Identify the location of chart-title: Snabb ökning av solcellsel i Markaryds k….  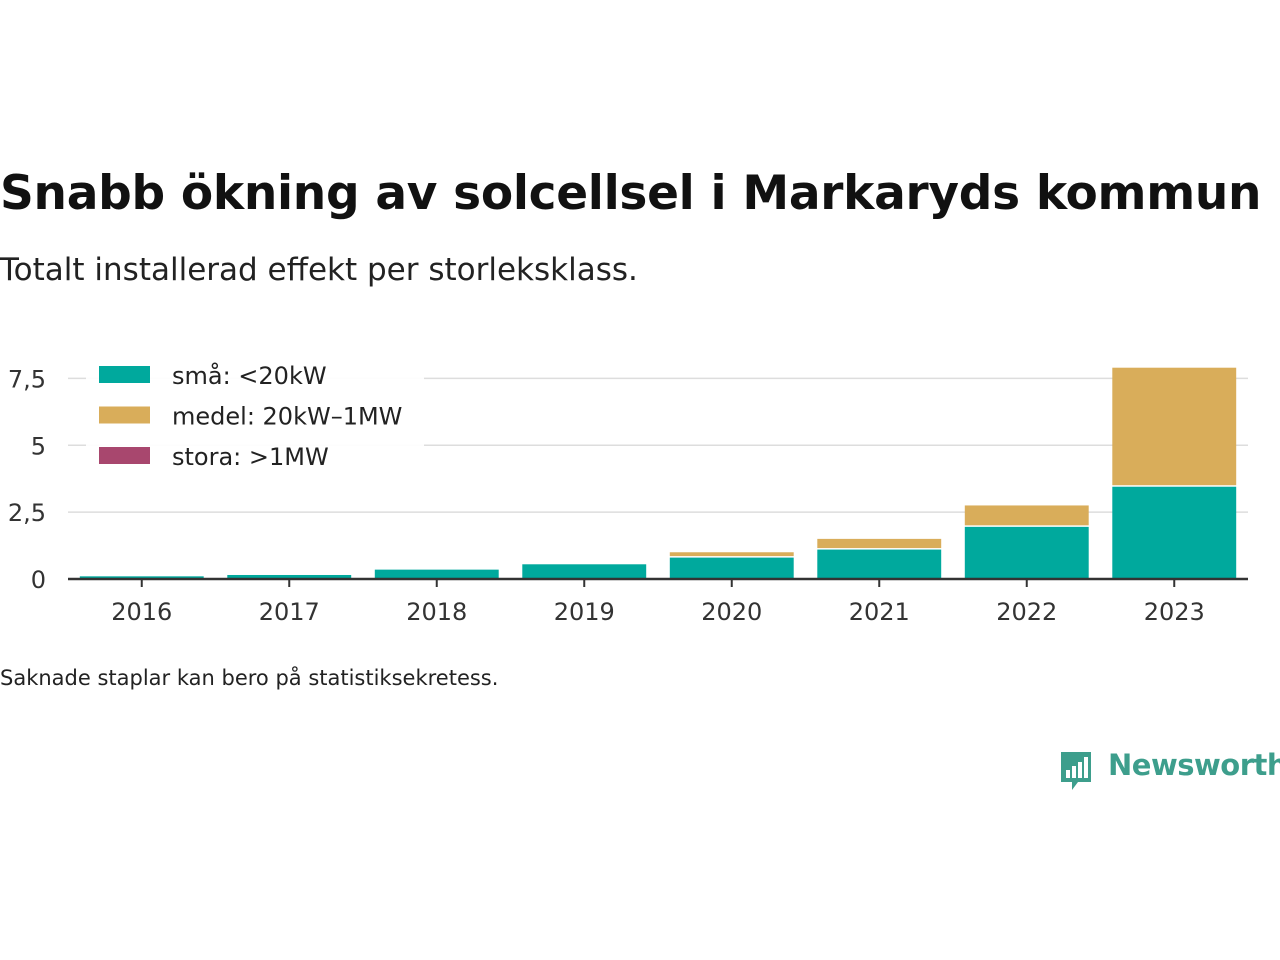
(631, 193).